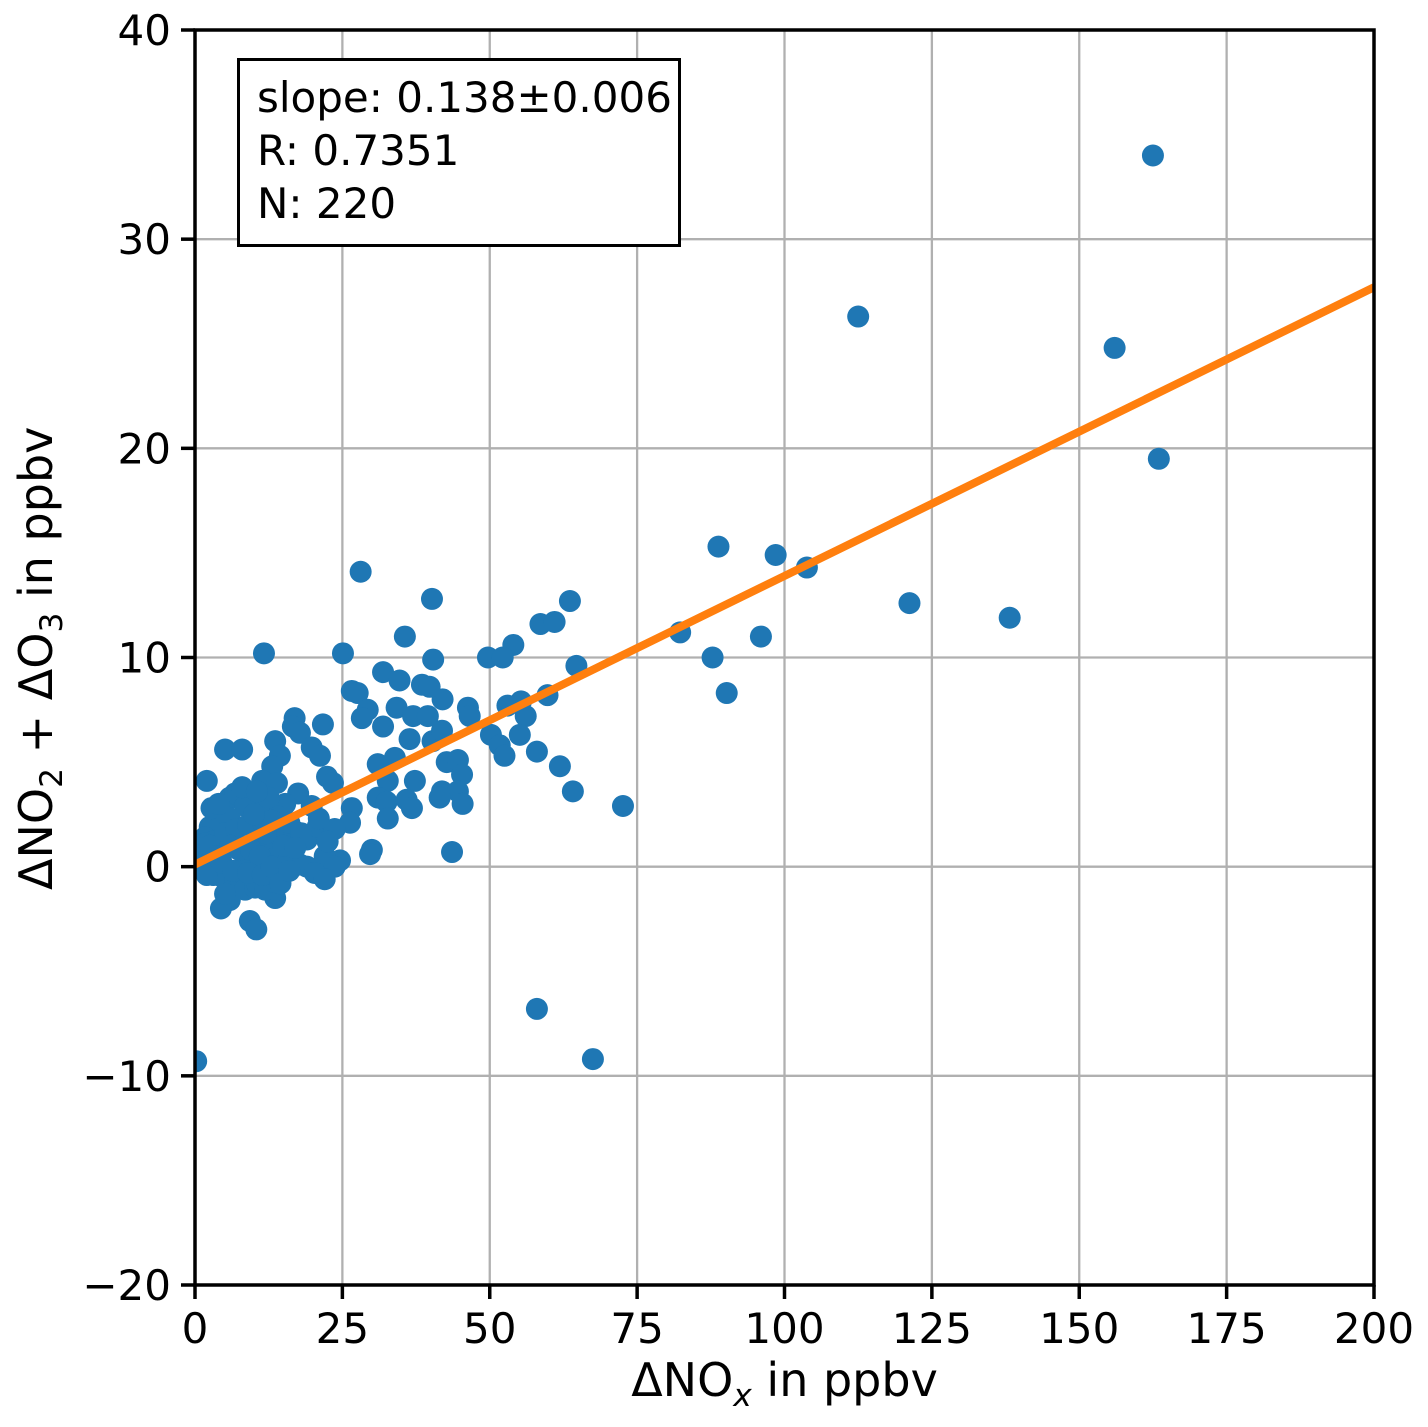  I want to click on y-axis-label-unit: in ppbv, so click(36, 519).